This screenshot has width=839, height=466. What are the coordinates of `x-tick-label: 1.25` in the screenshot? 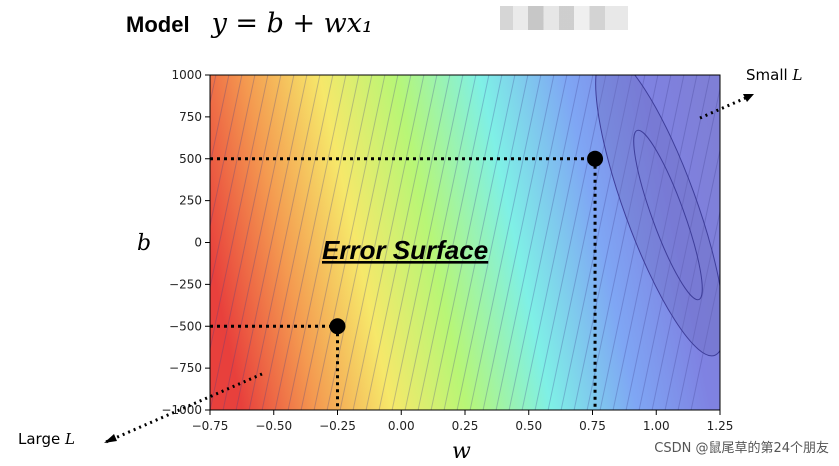 It's located at (720, 426).